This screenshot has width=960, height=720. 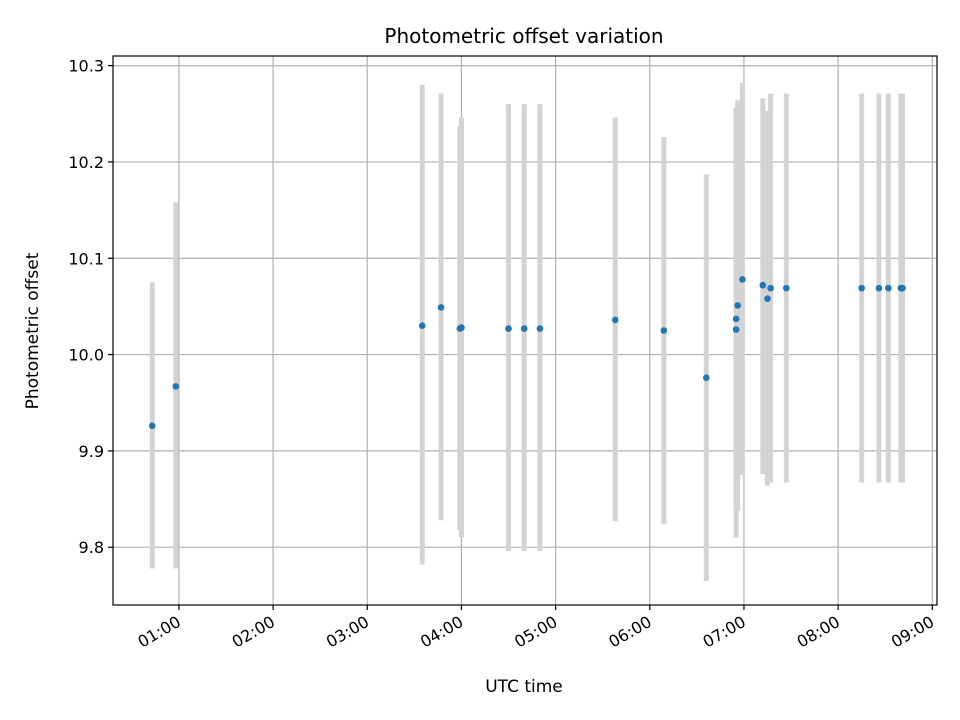 What do you see at coordinates (33, 330) in the screenshot?
I see `y-axis-label: Photometric offset` at bounding box center [33, 330].